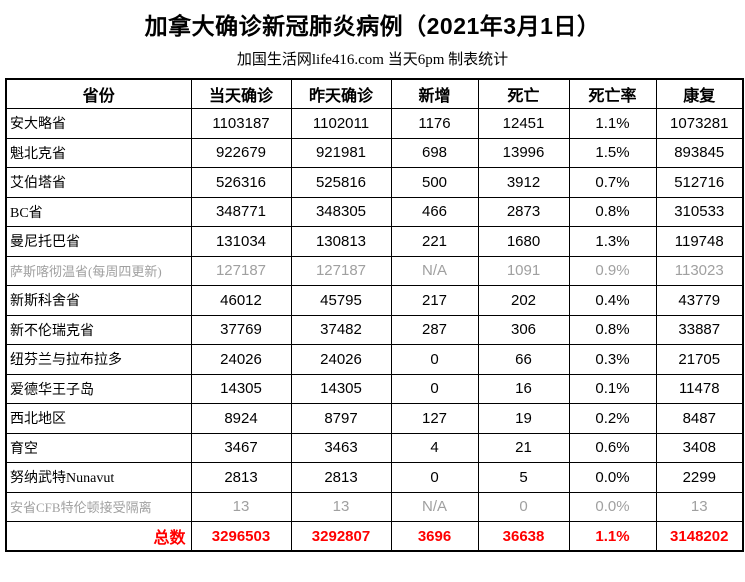 The image size is (745, 582). What do you see at coordinates (699, 388) in the screenshot?
I see `recovered-cell: 11478` at bounding box center [699, 388].